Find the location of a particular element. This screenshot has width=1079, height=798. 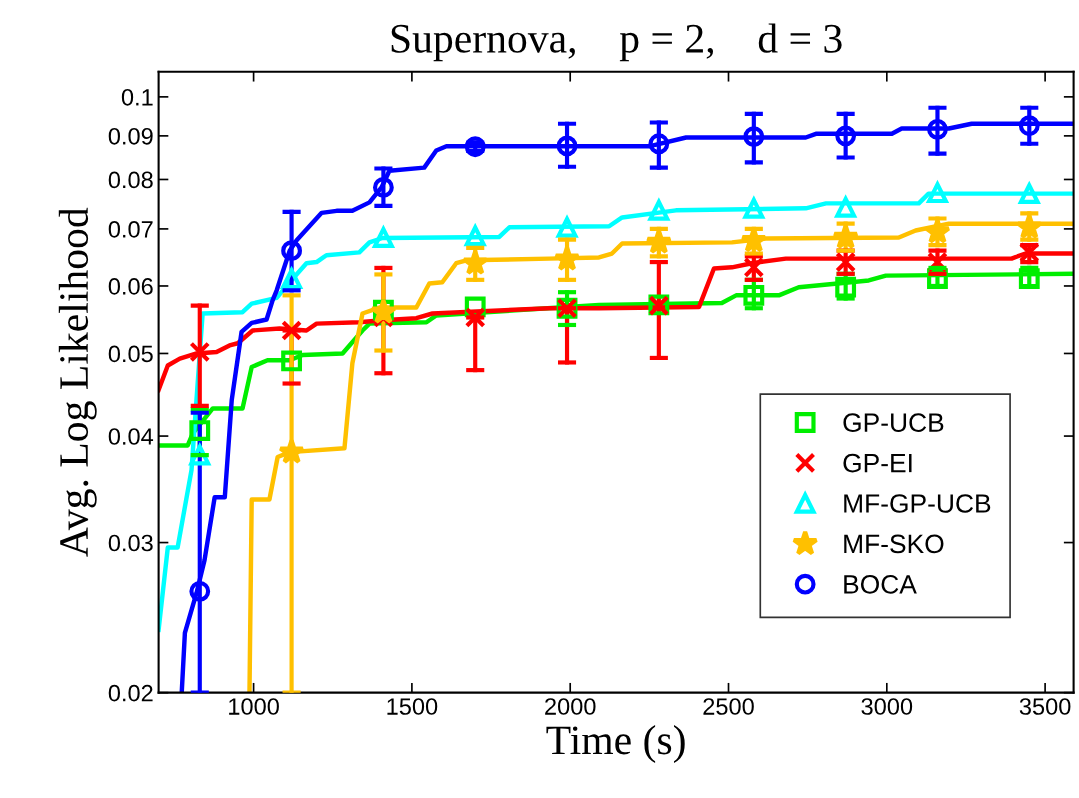

x-tick-label: 3500 is located at coordinates (1045, 706).